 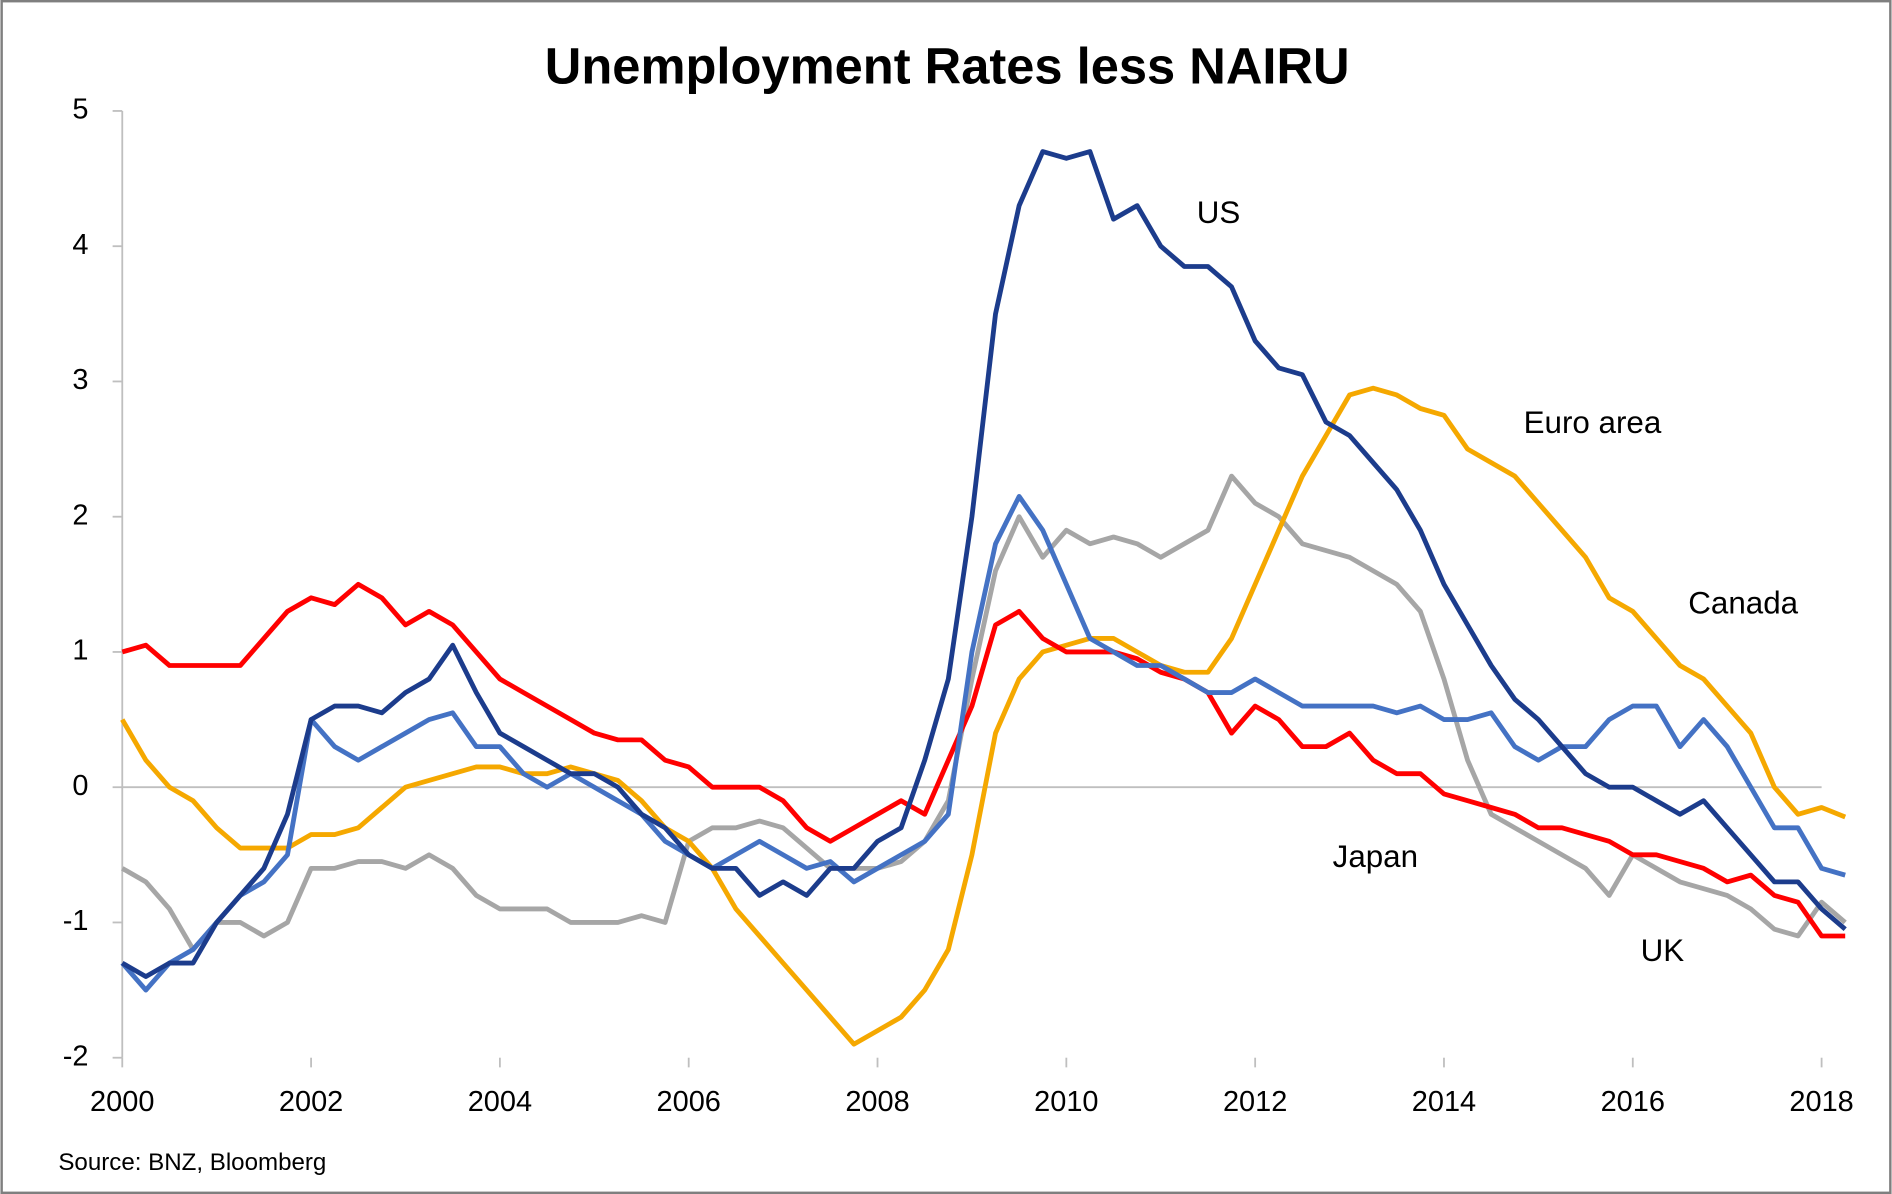 What do you see at coordinates (192, 1162) in the screenshot?
I see `source-note: Source: BNZ, Bloomberg` at bounding box center [192, 1162].